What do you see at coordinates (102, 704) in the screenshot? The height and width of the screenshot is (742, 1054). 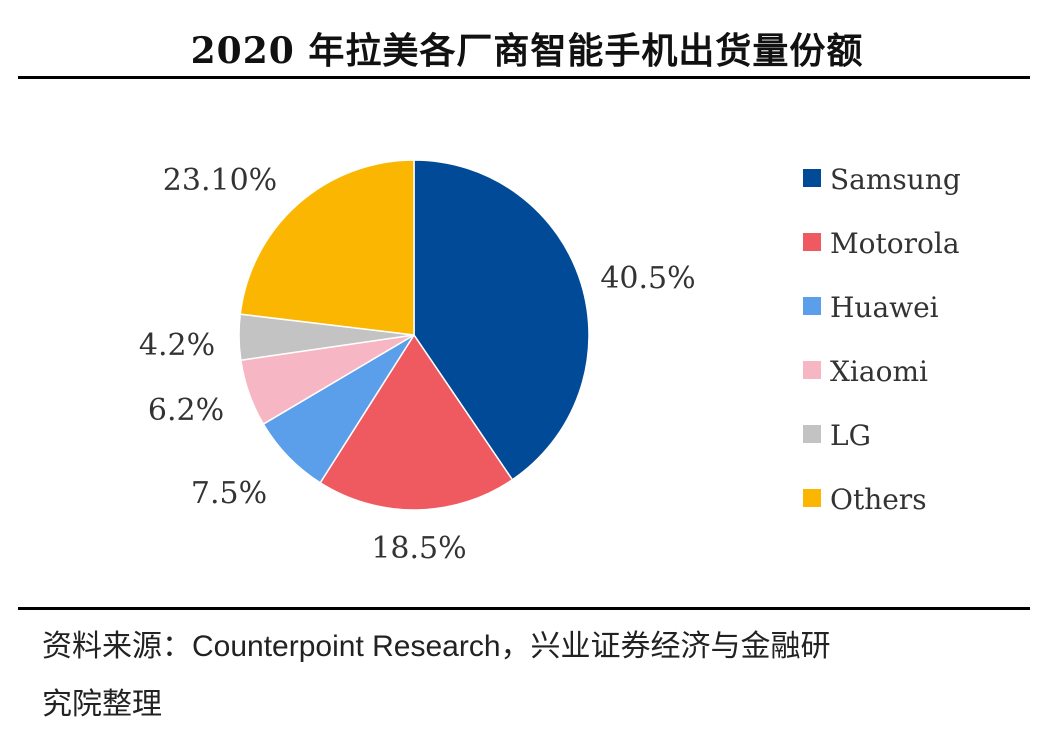 I see `source-line2: 究院整理` at bounding box center [102, 704].